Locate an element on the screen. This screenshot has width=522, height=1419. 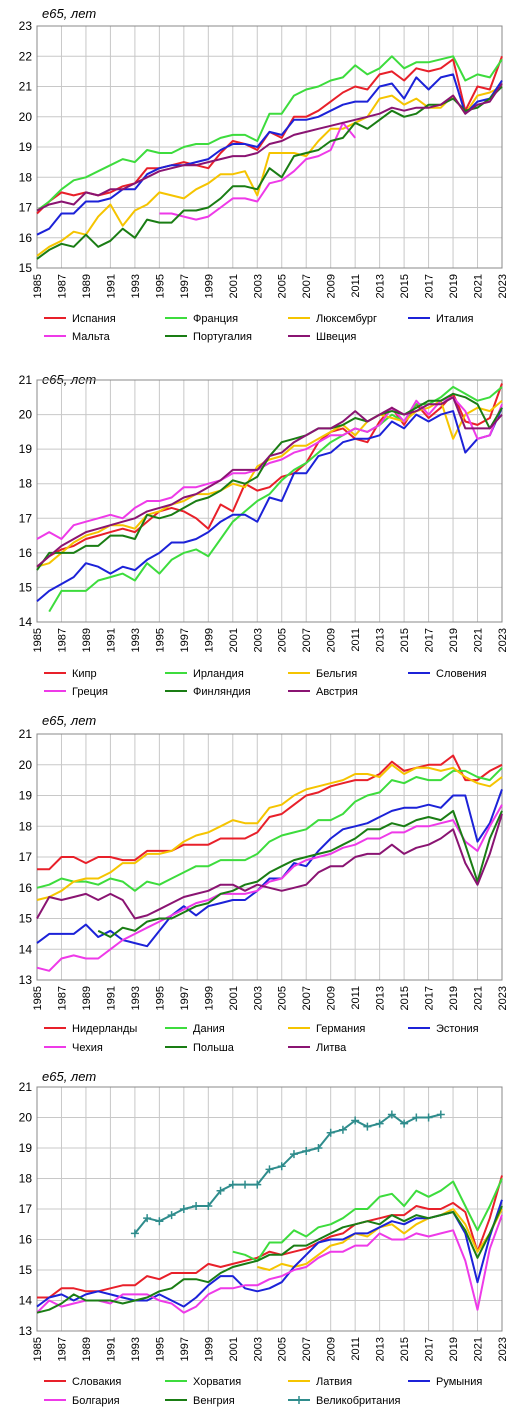
x-tick-label: 1991 is located at coordinates (111, 1349).